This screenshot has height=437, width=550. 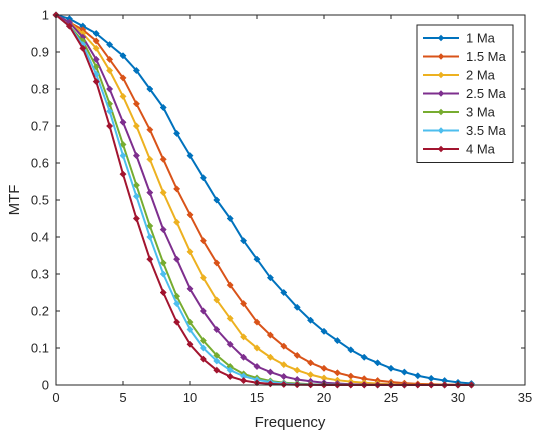 I want to click on x-tick-label: 30, so click(x=458, y=397).